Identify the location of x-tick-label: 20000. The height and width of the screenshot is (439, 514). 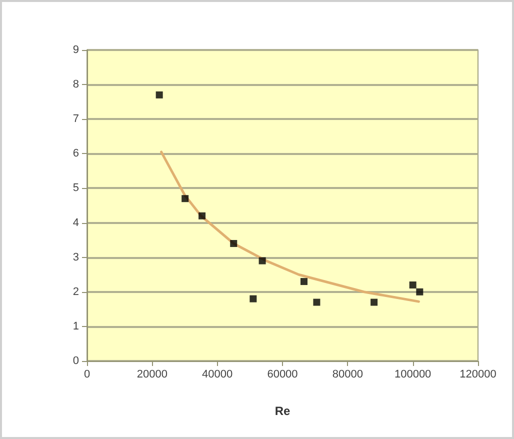
(152, 374).